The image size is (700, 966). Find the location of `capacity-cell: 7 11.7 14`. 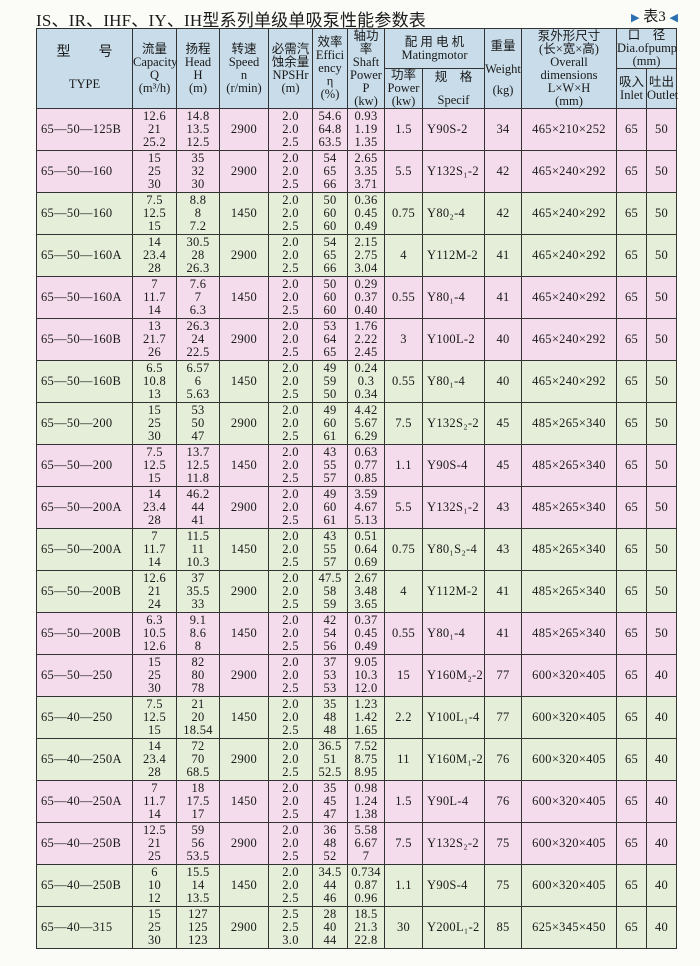

capacity-cell: 7 11.7 14 is located at coordinates (154, 549).